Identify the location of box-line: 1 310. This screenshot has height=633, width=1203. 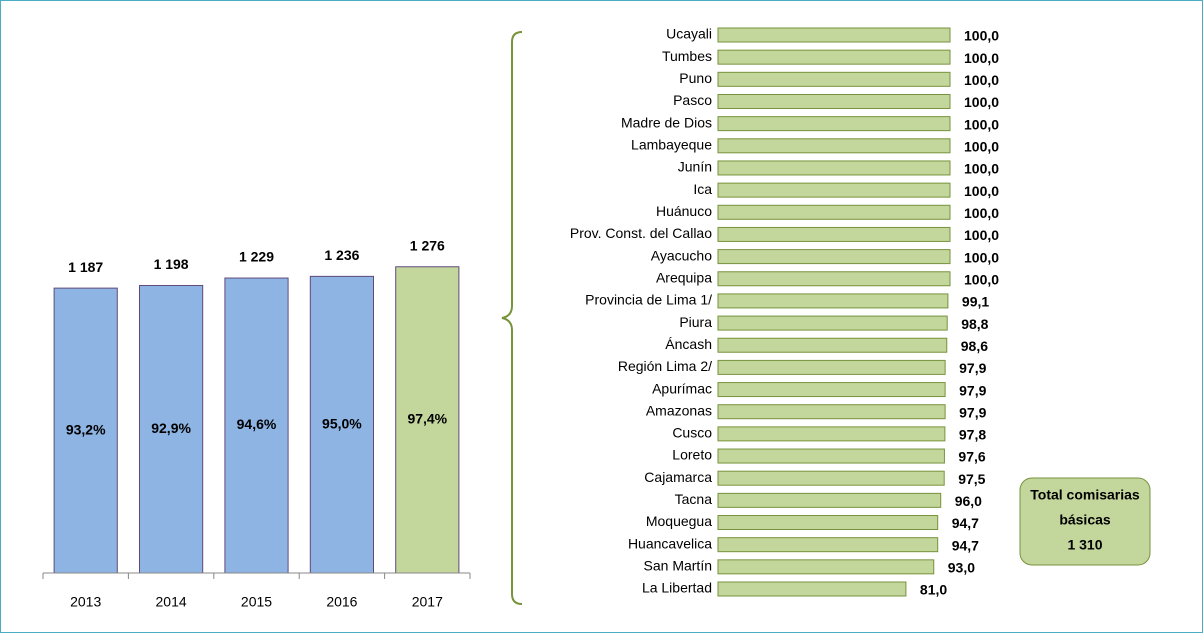
(1084, 545).